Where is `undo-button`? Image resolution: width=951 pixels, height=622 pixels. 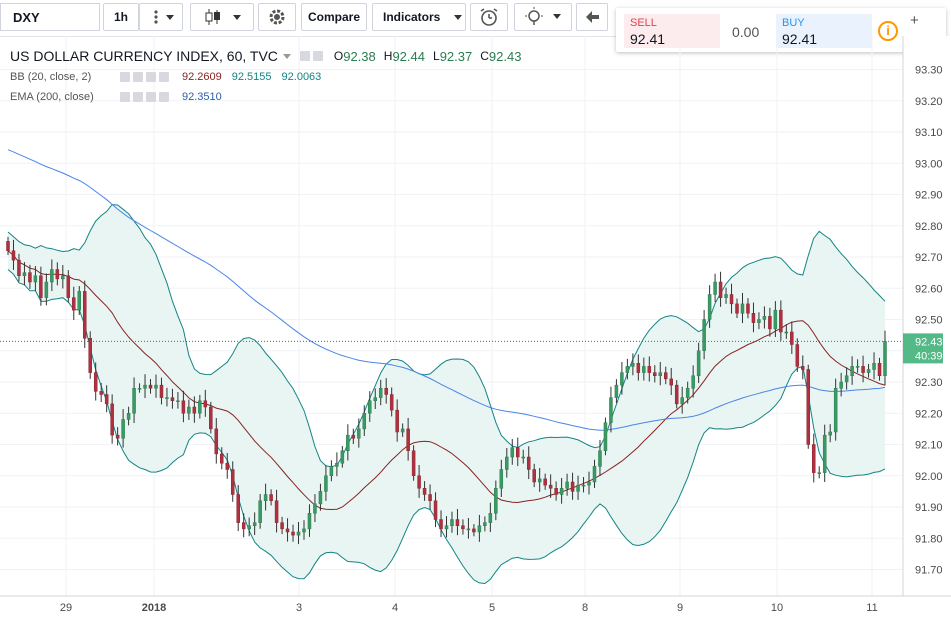
undo-button is located at coordinates (592, 17).